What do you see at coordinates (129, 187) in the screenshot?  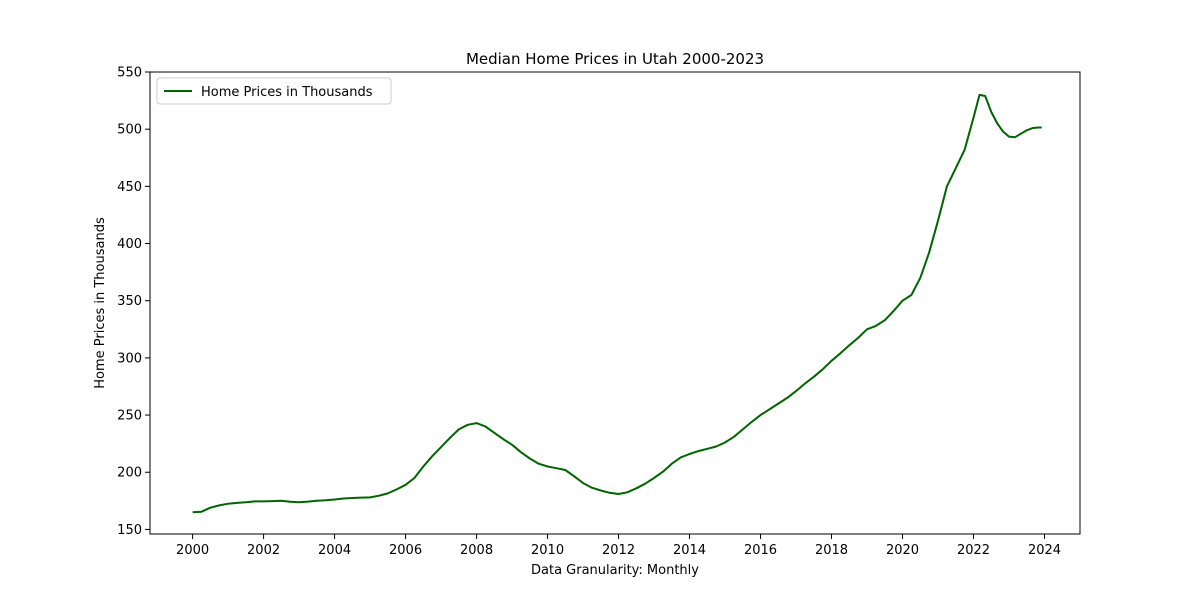 I see `y-tick-label: 450` at bounding box center [129, 187].